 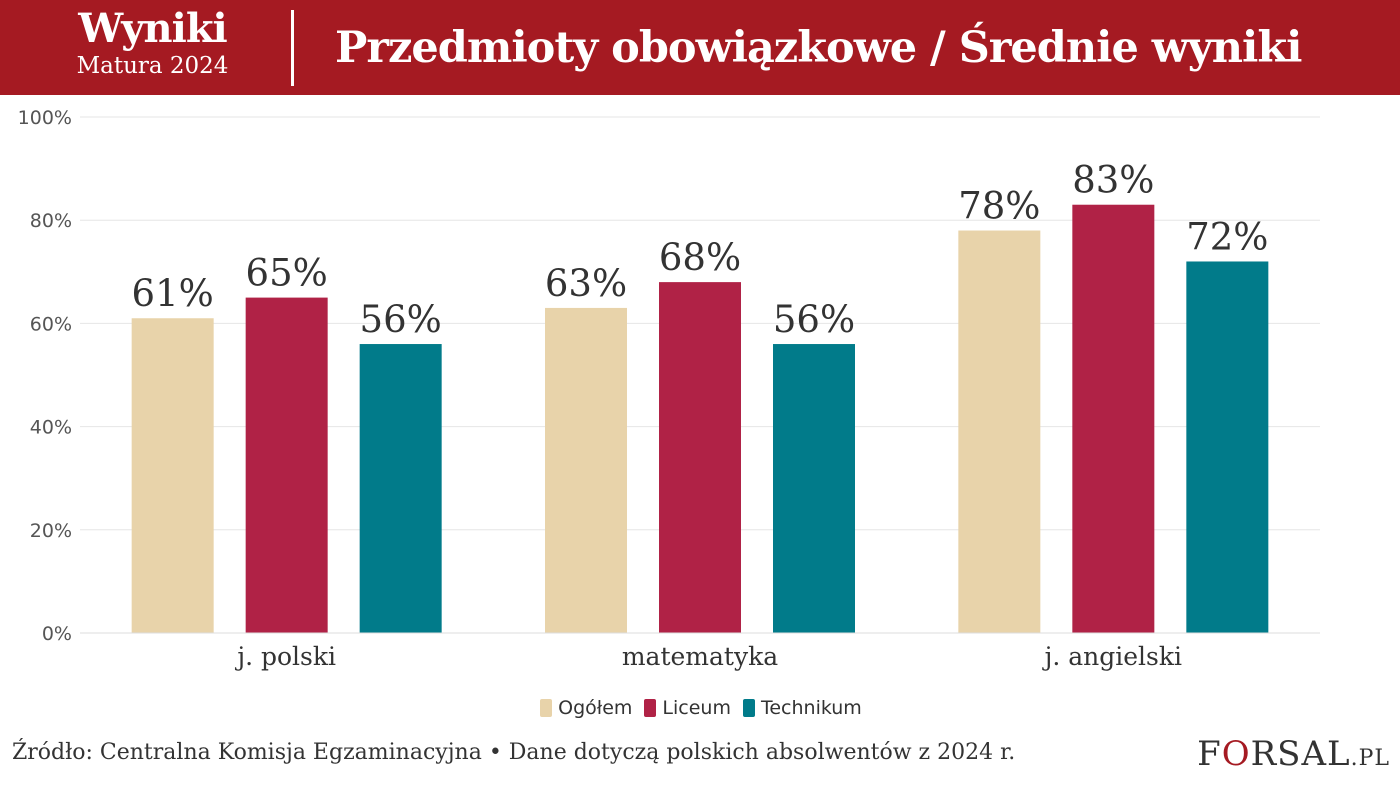 I want to click on legend-swatch-technikum, so click(x=748, y=708).